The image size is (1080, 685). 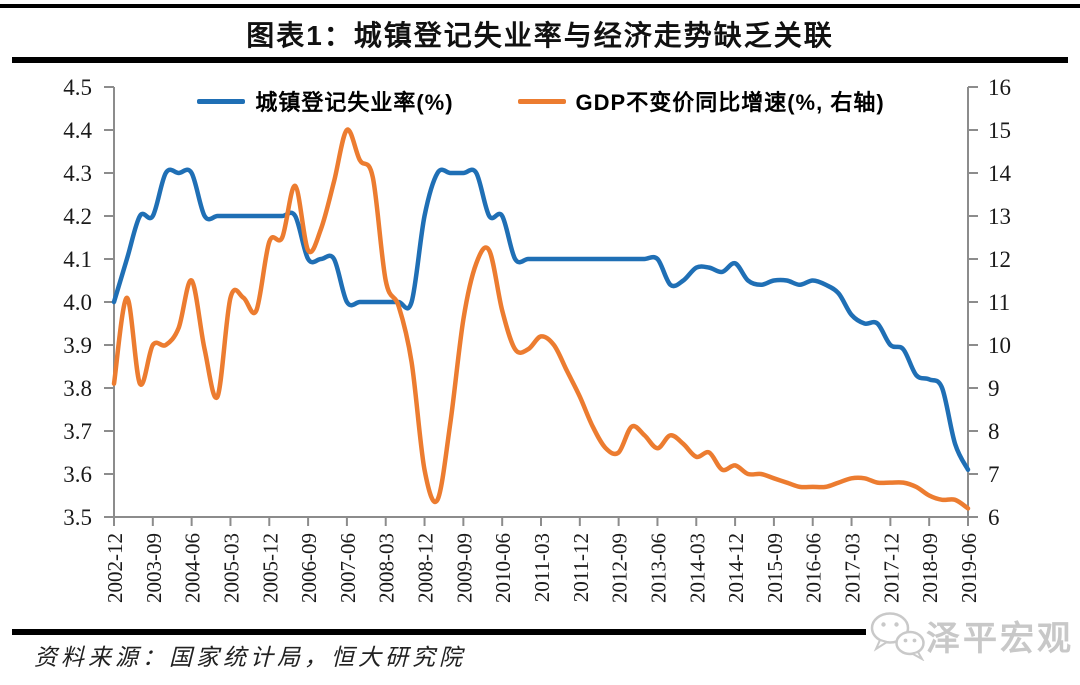 I want to click on svg-text: 2014-03, so click(x=697, y=568).